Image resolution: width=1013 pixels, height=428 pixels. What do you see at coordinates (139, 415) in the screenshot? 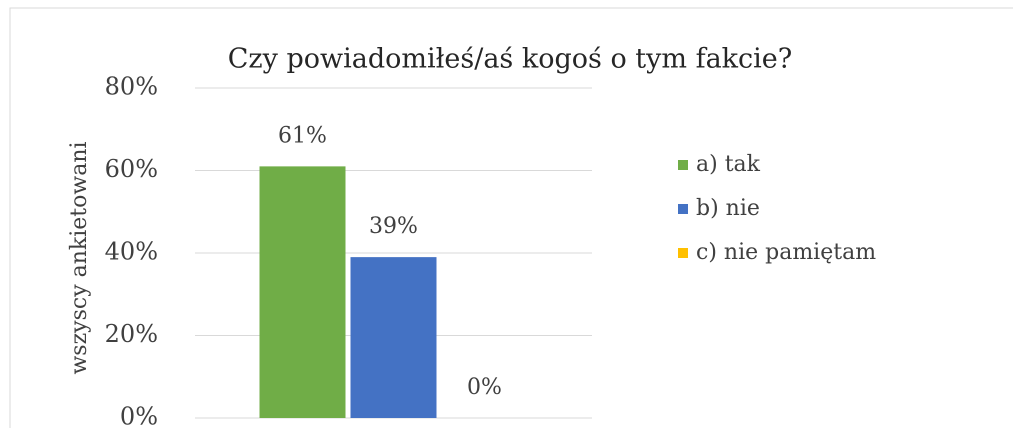
I see `y-tick-label: 0%` at bounding box center [139, 415].